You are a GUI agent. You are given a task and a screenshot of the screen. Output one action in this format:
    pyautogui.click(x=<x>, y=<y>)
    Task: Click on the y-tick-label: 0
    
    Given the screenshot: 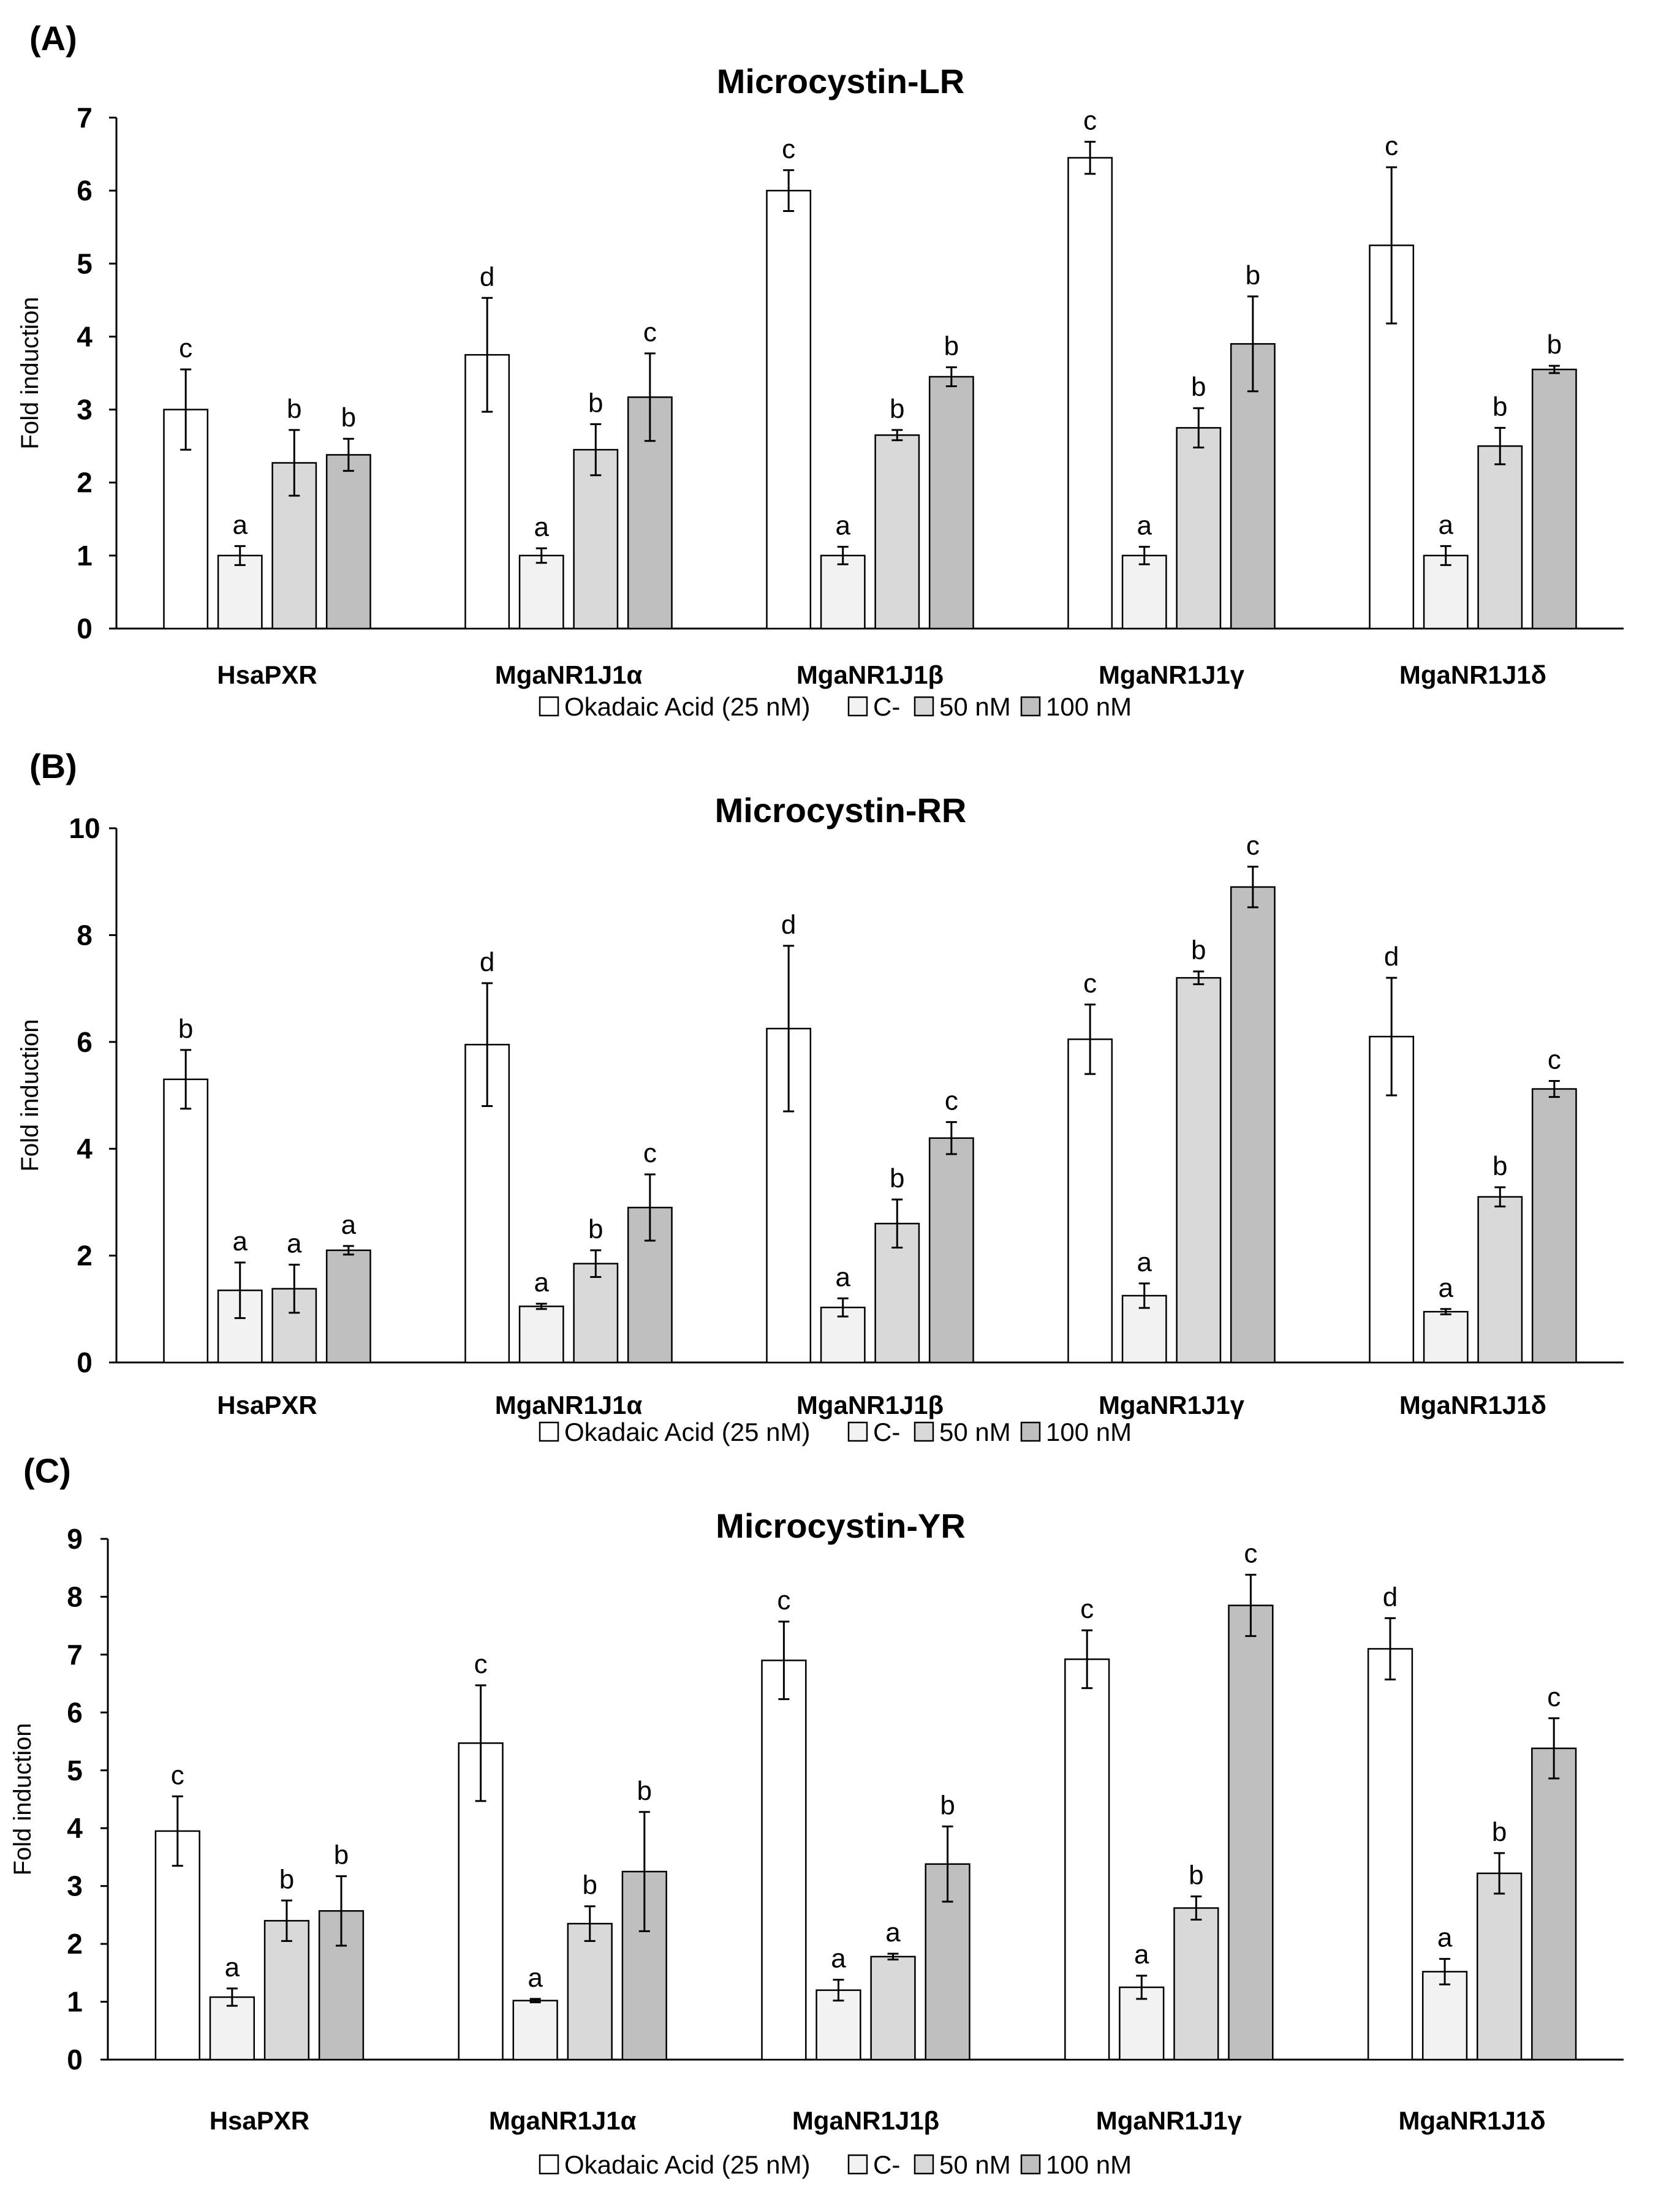 What is the action you would take?
    pyautogui.click(x=85, y=1362)
    